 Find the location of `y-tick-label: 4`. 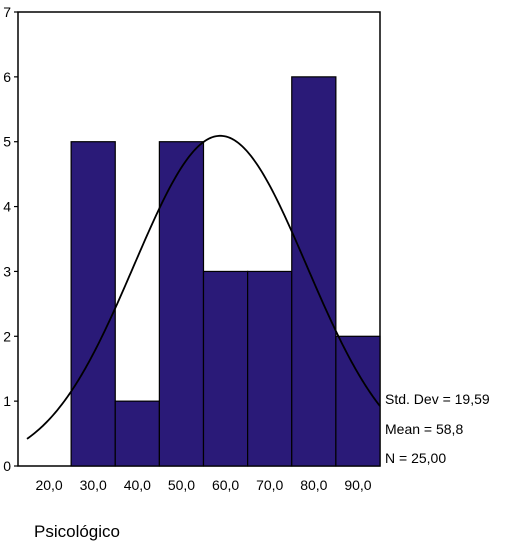

y-tick-label: 4 is located at coordinates (7, 207).